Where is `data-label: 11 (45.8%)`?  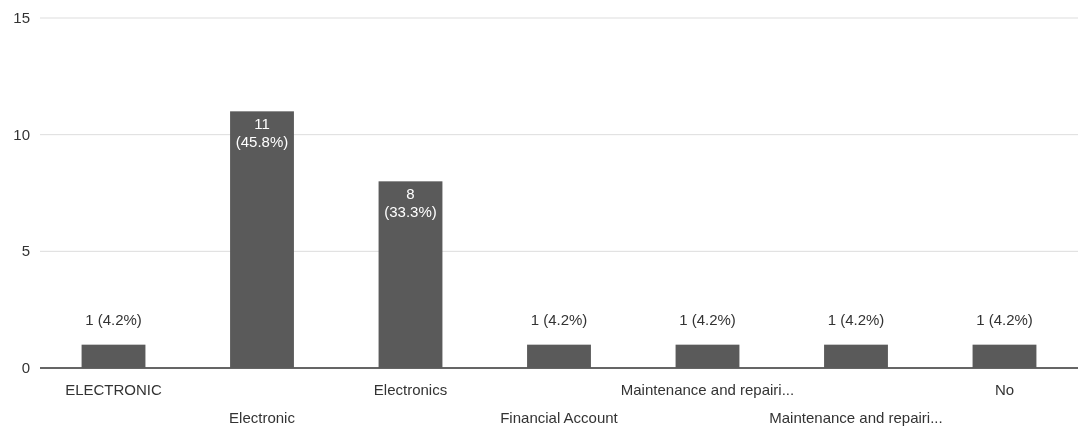
data-label: 11 (45.8%) is located at coordinates (262, 133).